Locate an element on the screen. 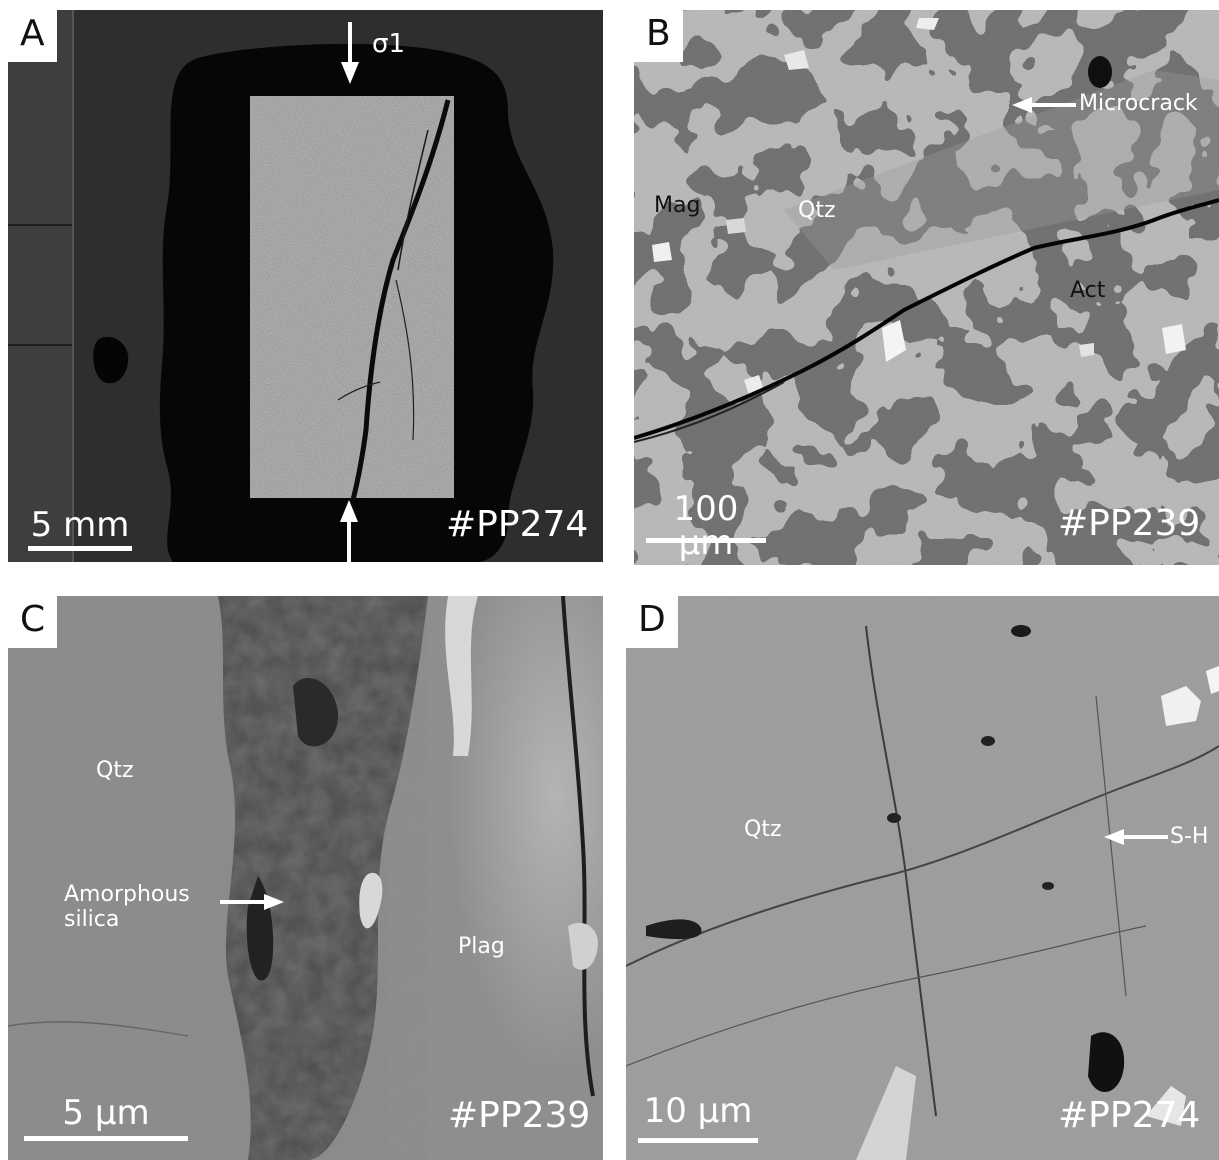 Image resolution: width=1219 pixels, height=1160 pixels. panel-d-scale-label: 10 µm is located at coordinates (698, 1111).